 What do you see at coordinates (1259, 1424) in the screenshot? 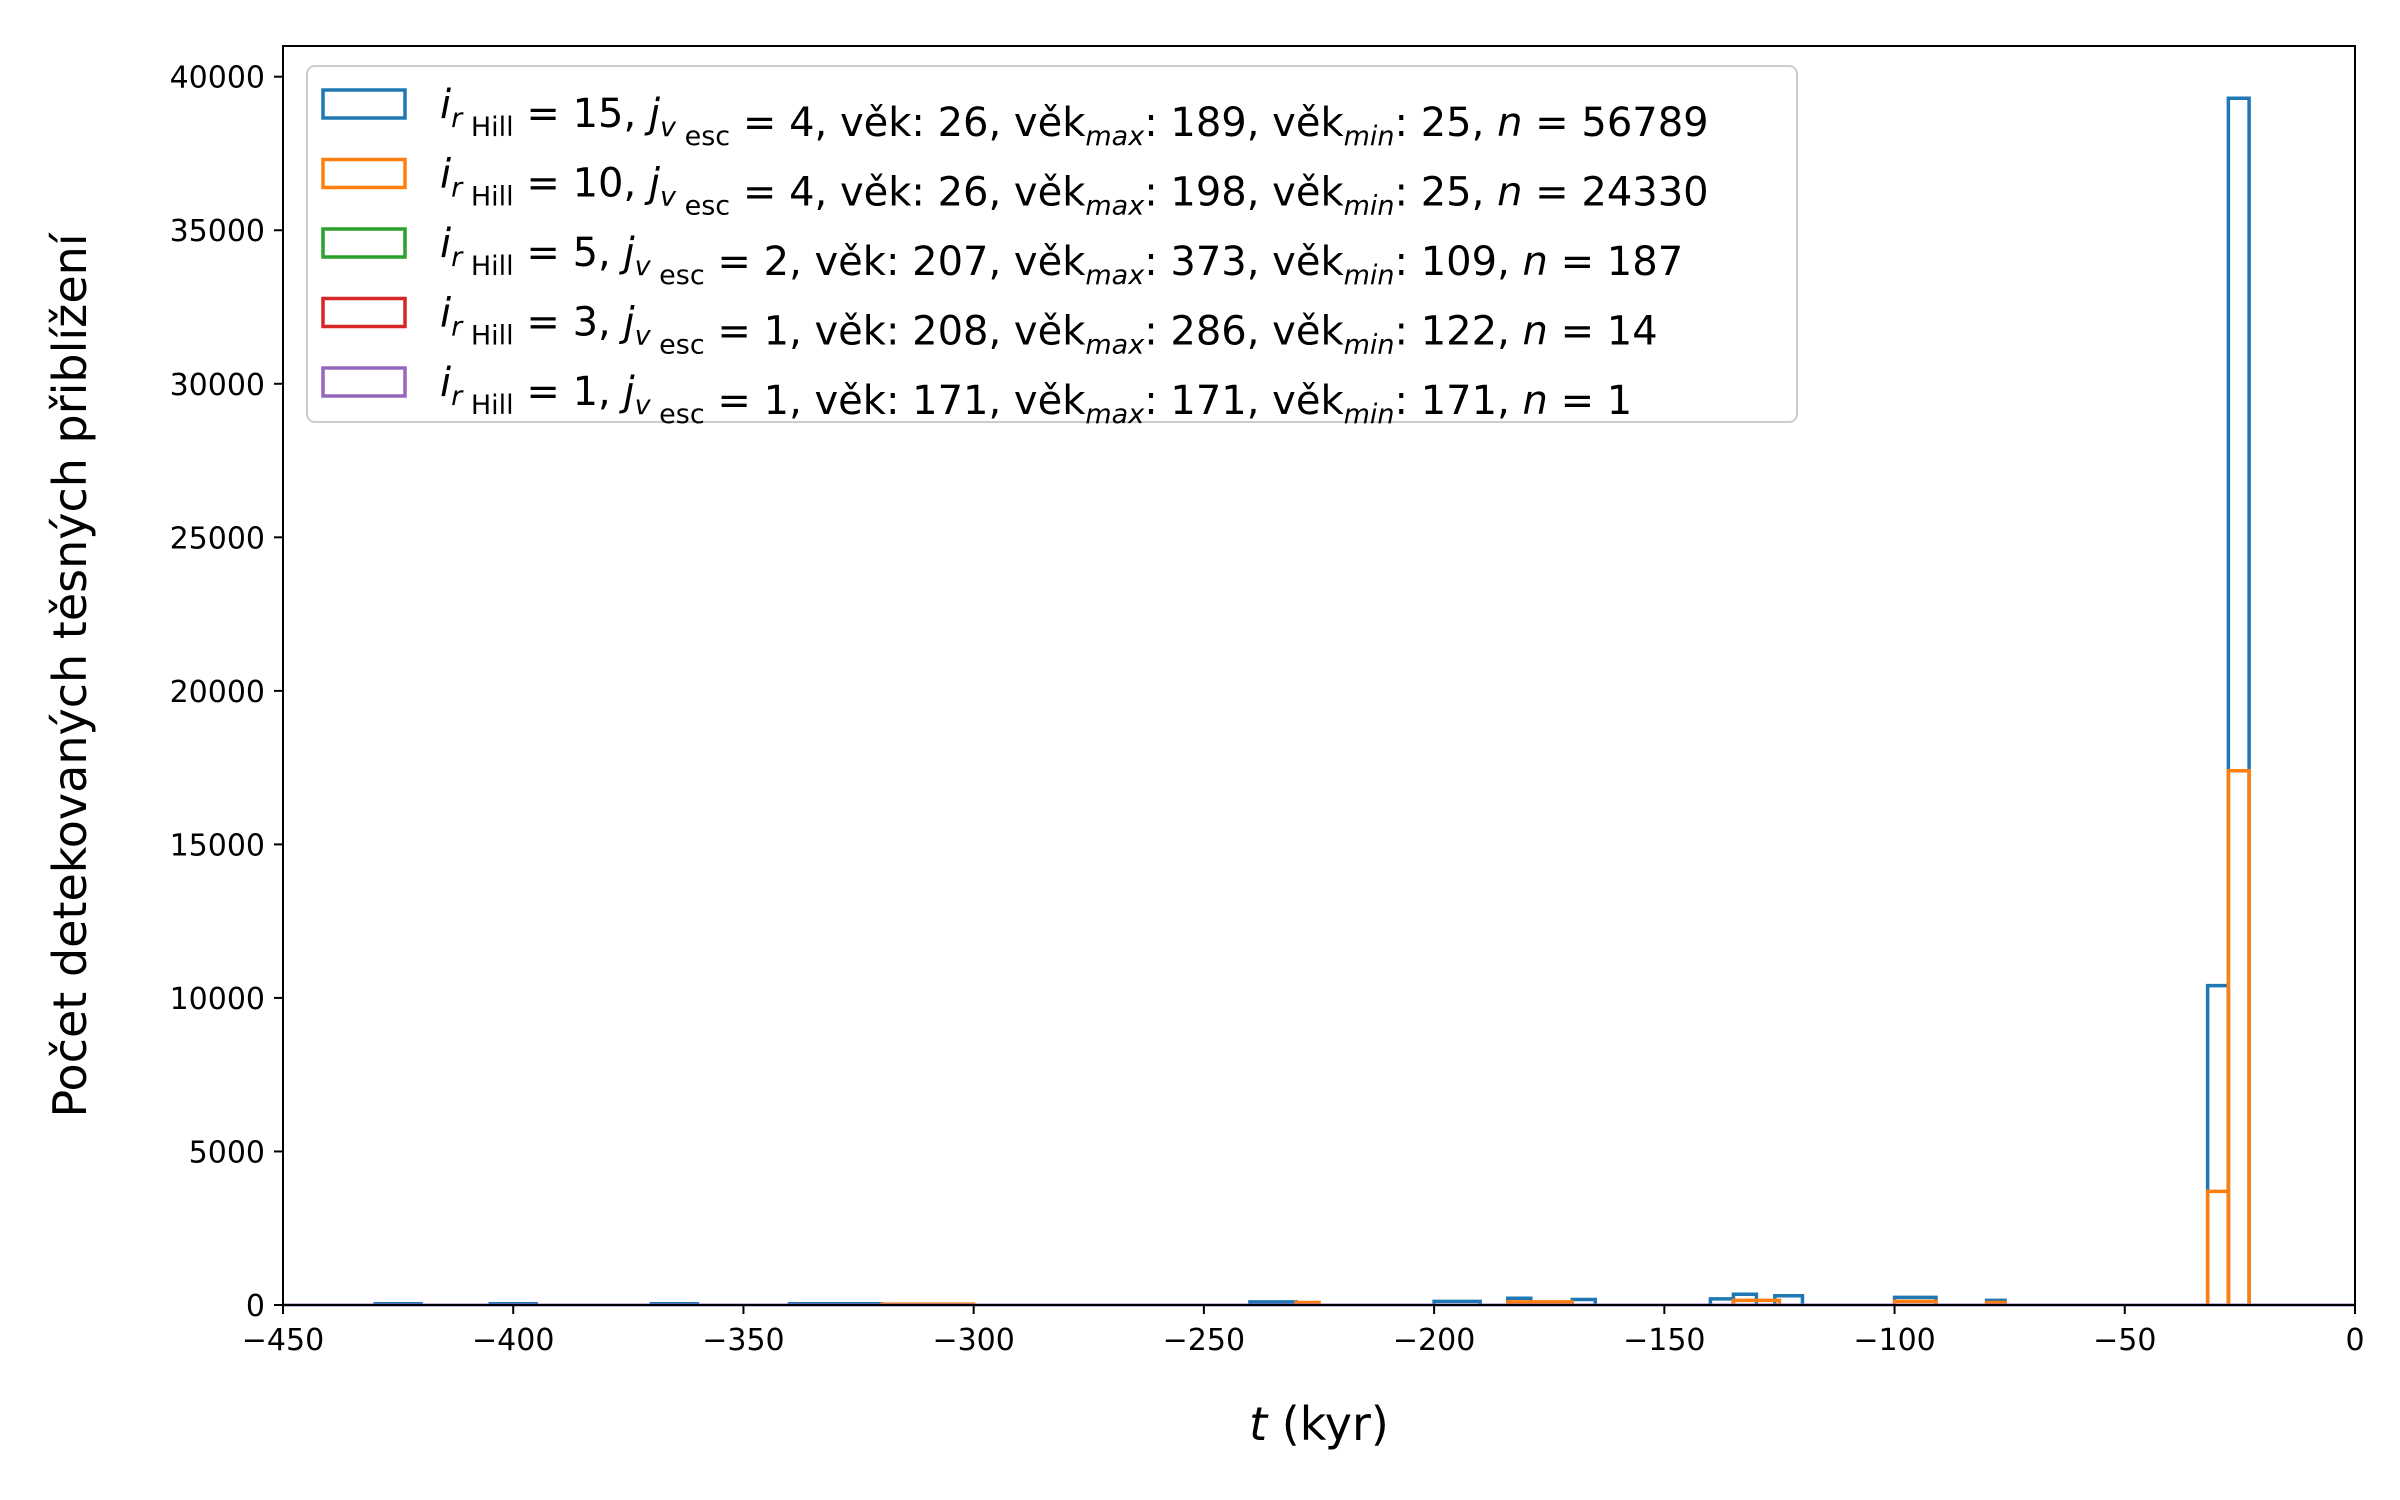
I see `x-axis-symbol: t` at bounding box center [1259, 1424].